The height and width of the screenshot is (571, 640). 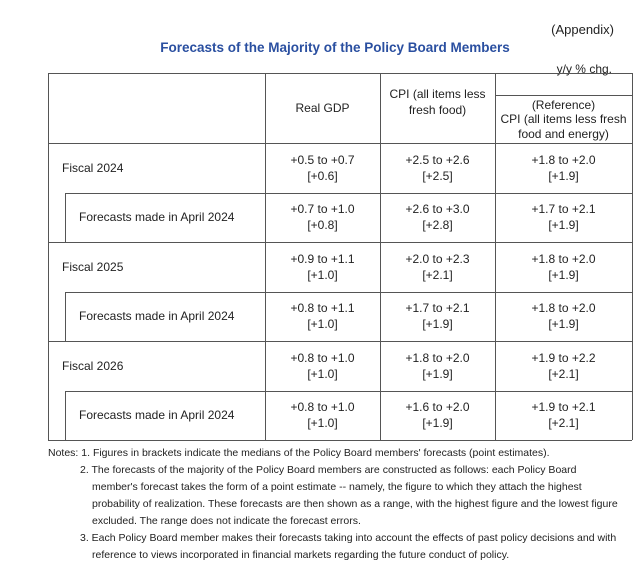 I want to click on row-label-fiscal: Fiscal 2025, so click(x=93, y=266).